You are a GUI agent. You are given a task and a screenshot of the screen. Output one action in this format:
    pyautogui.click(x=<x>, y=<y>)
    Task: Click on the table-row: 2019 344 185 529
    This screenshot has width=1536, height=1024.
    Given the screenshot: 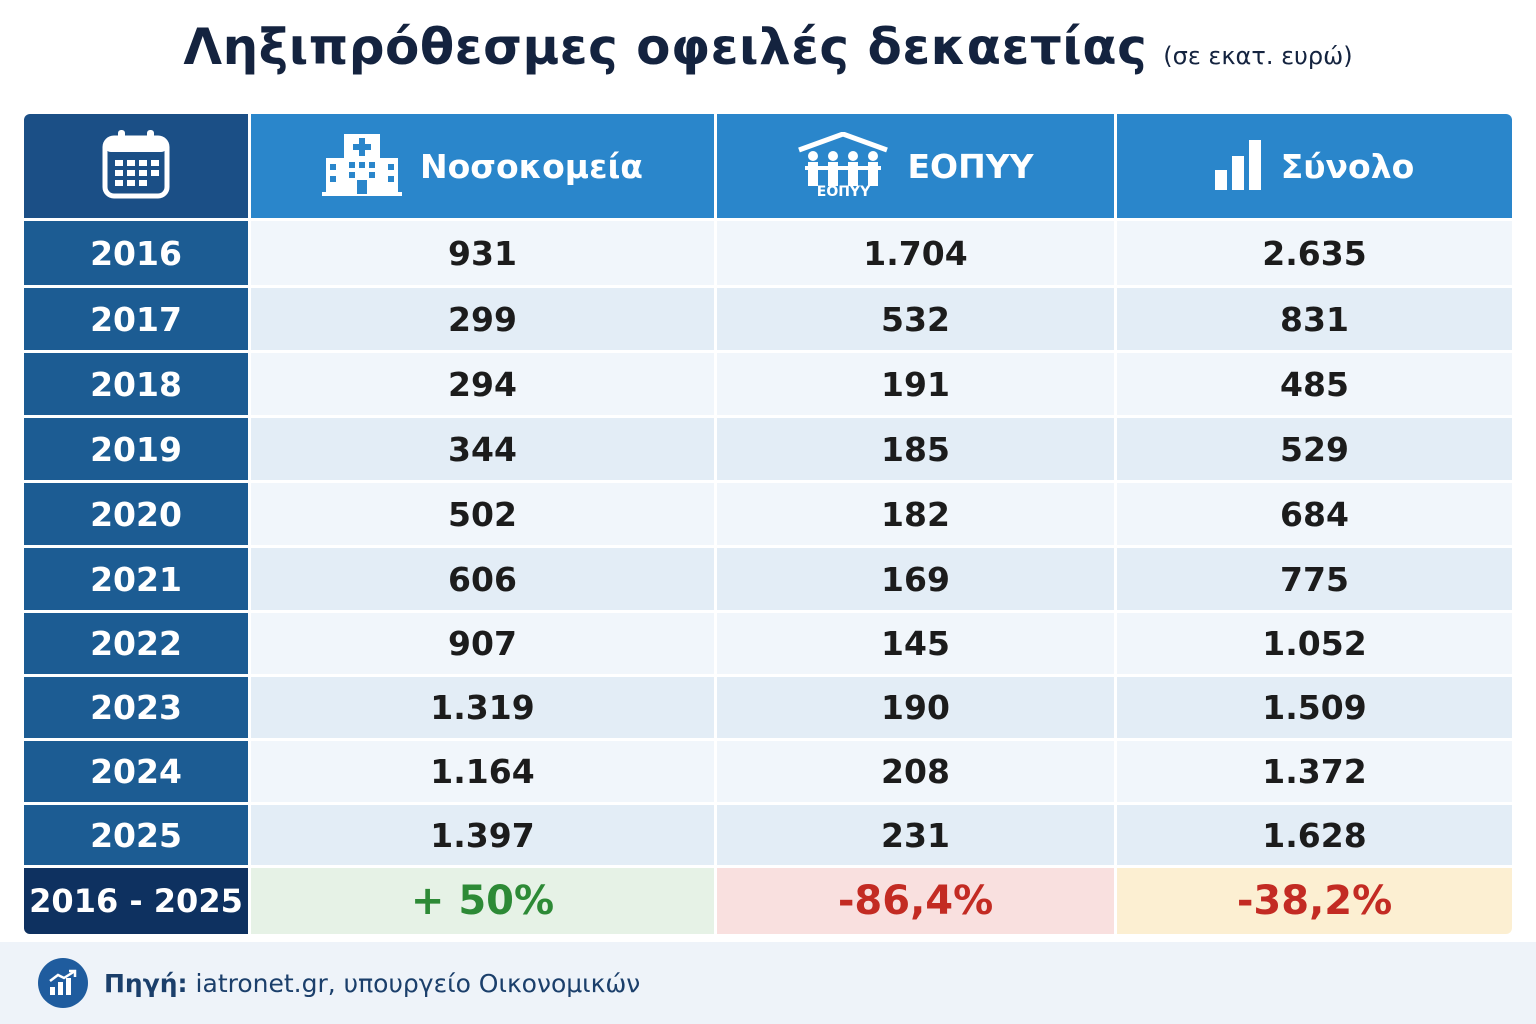 What is the action you would take?
    pyautogui.click(x=768, y=449)
    